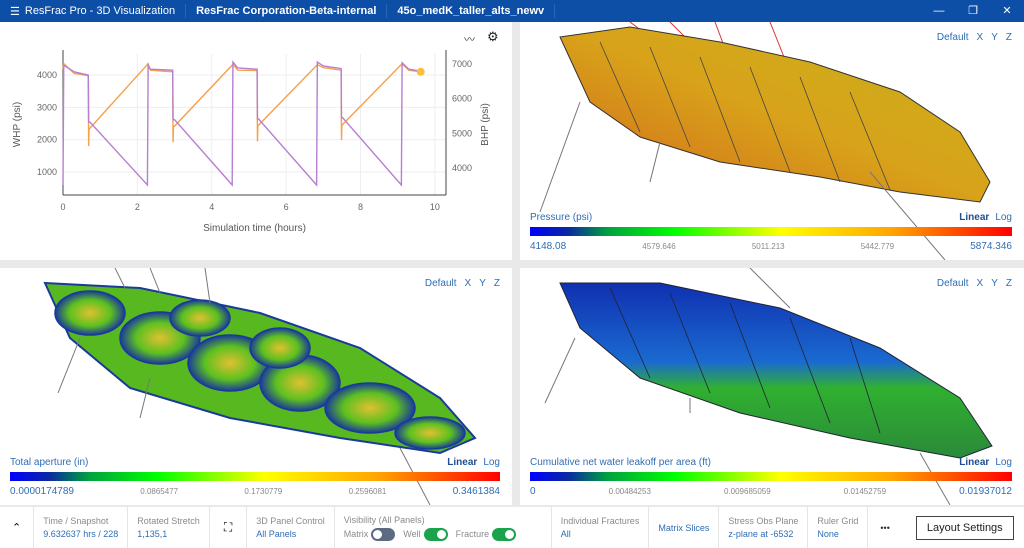  I want to click on time-snapshot: Time / Snapshot 9.632637 hrs / 228, so click(81, 527).